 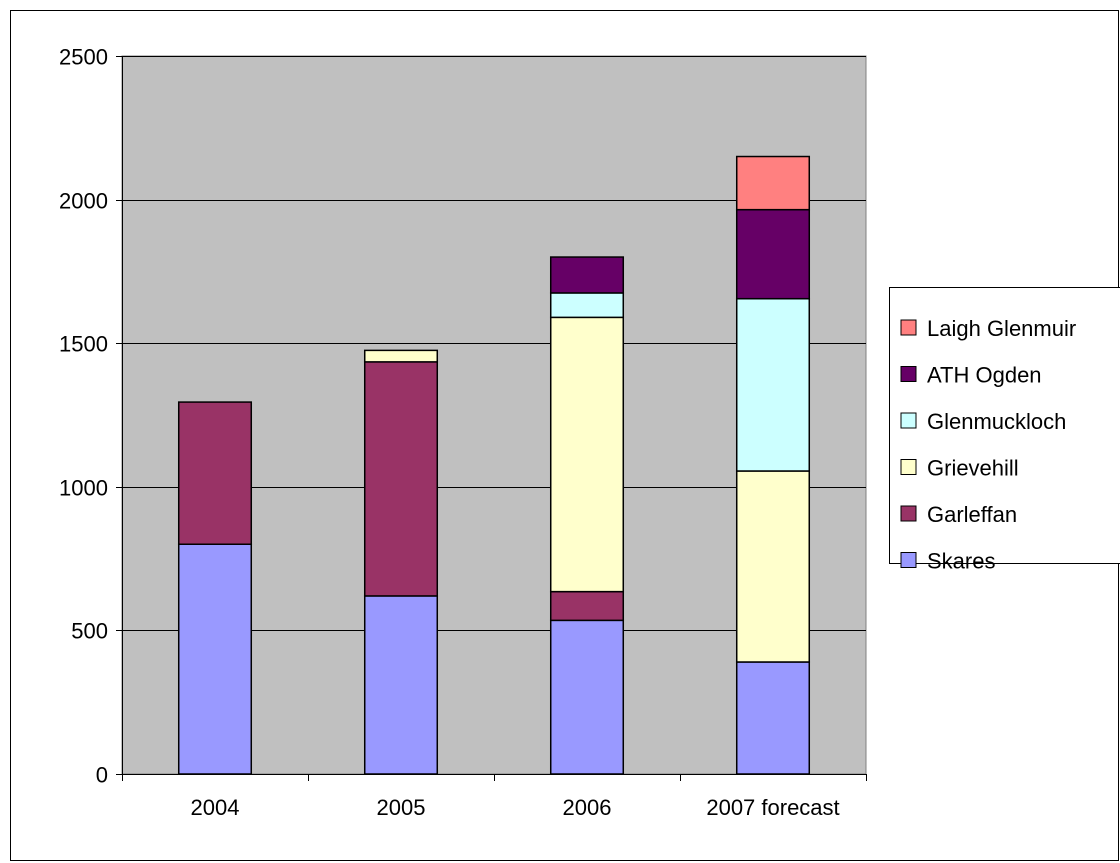 What do you see at coordinates (89, 631) in the screenshot?
I see `y-tick-label: 500` at bounding box center [89, 631].